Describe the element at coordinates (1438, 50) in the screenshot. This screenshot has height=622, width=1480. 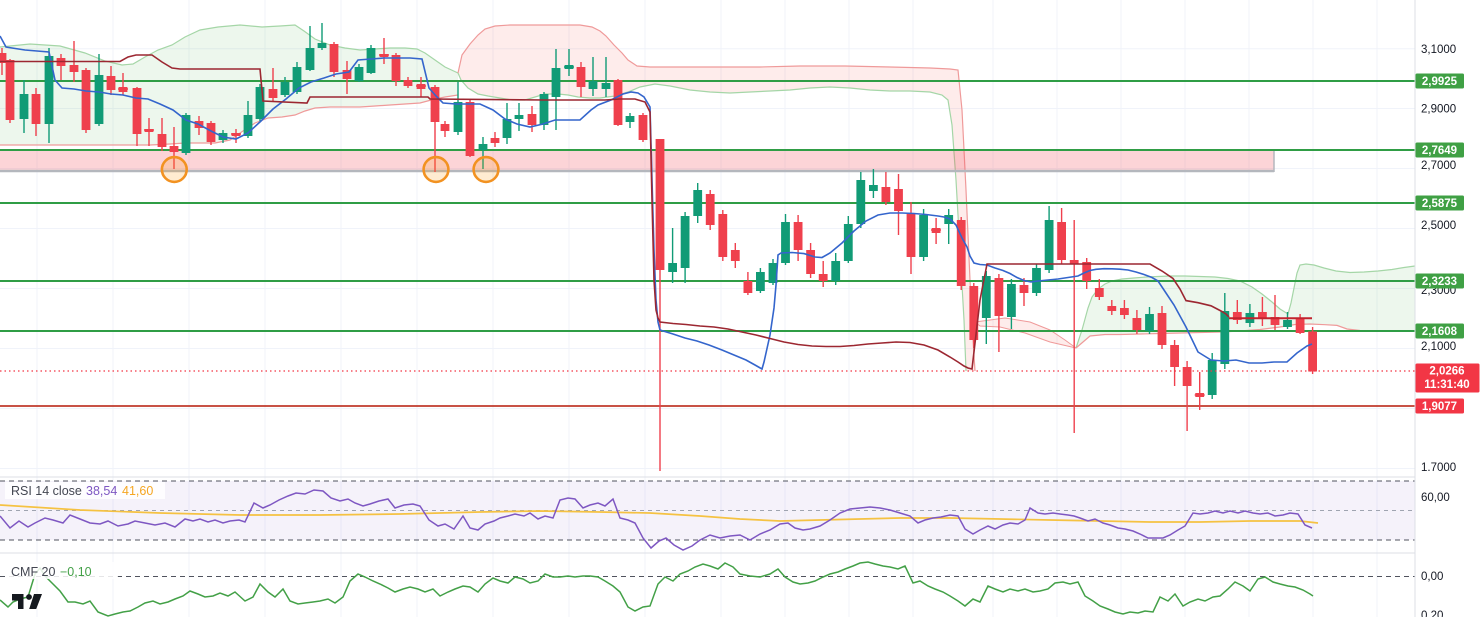
I see `svg-text: 3,1000` at that location.